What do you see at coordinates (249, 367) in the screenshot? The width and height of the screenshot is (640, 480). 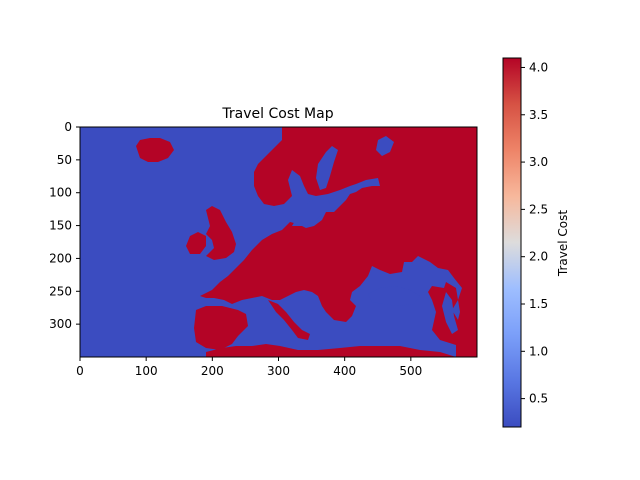 I see `x-axis: 0 100 200 300 400 500` at bounding box center [249, 367].